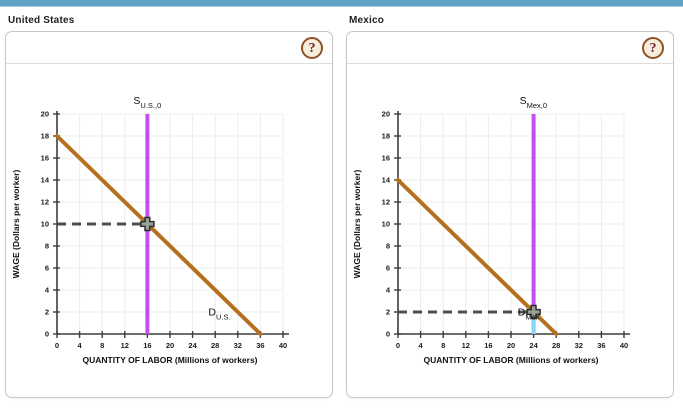  I want to click on demand-curve-label: DMex, so click(529, 313).